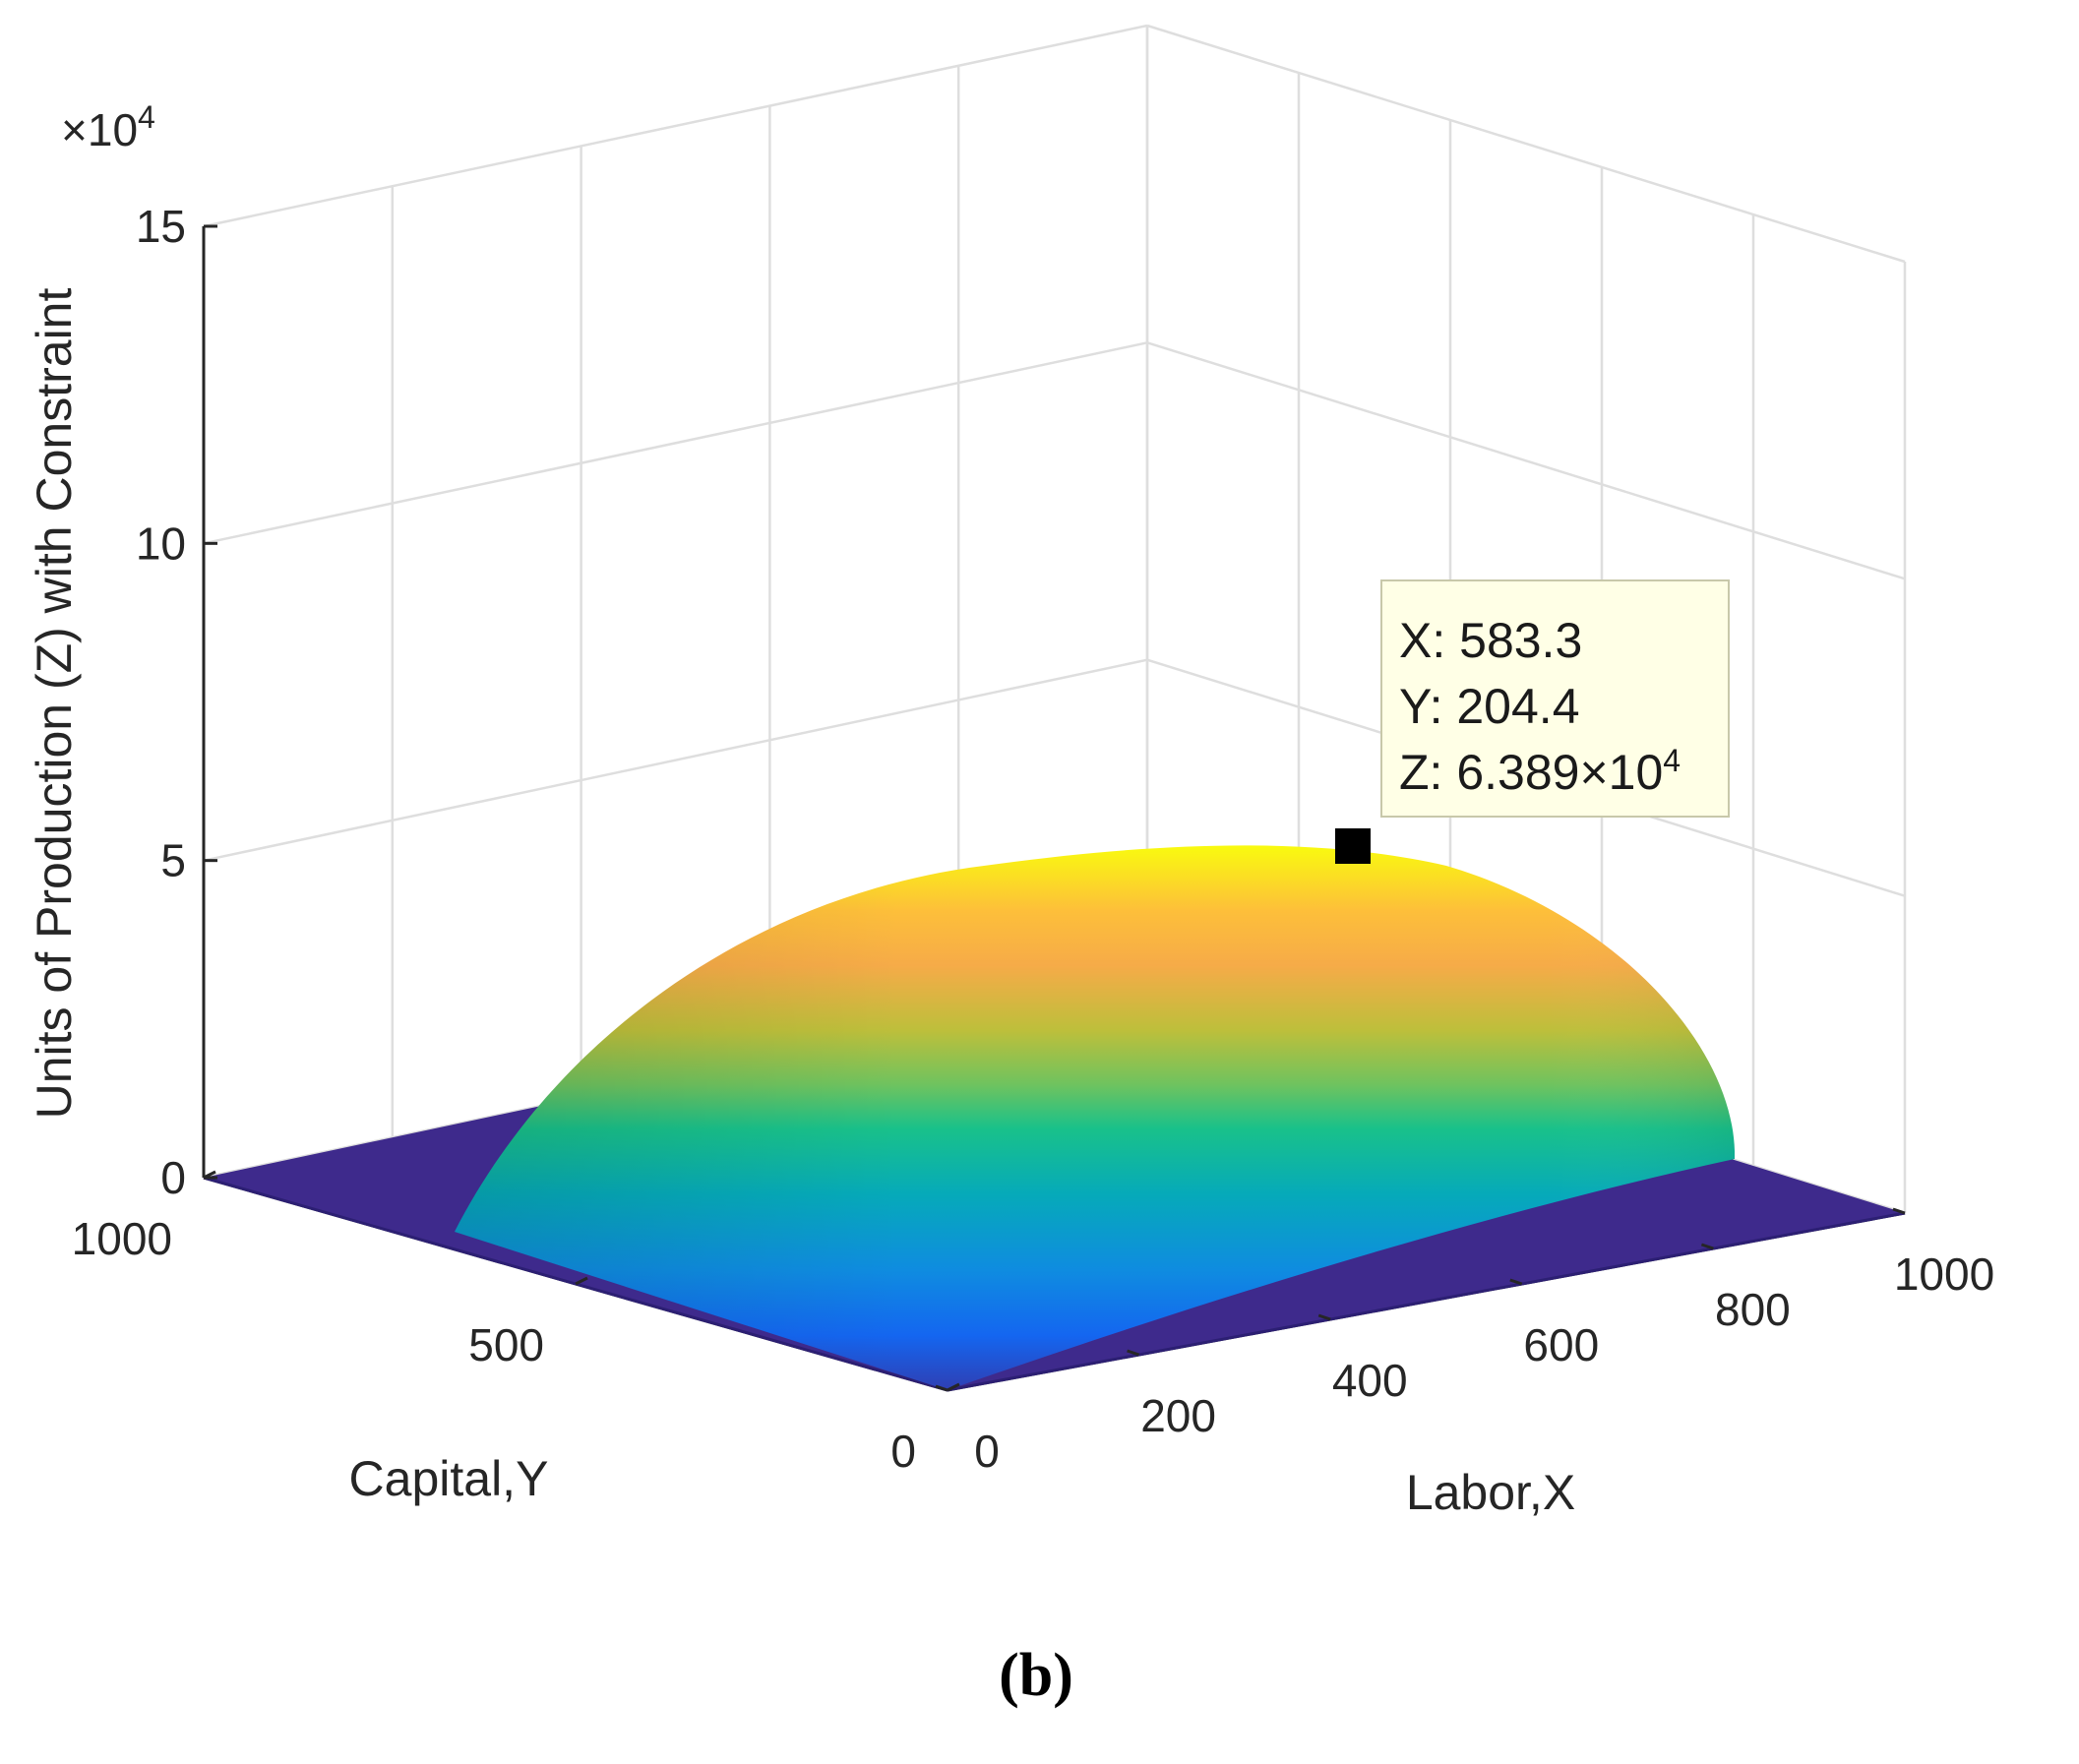 The height and width of the screenshot is (1764, 2079). Describe the element at coordinates (54, 704) in the screenshot. I see `z-axis-title: Units of Production (Z) with Constraint` at that location.